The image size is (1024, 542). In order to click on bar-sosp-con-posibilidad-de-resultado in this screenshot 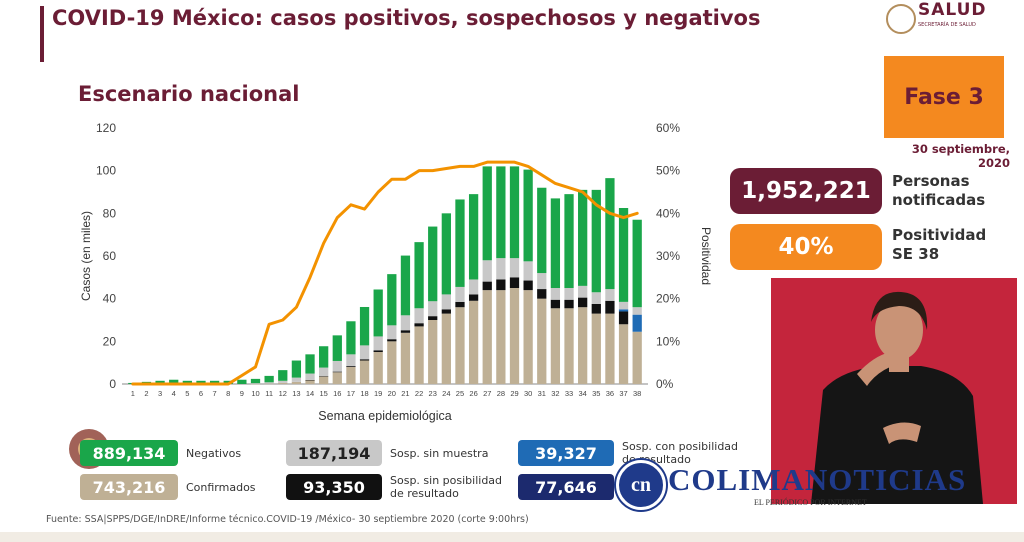, I will do `click(623, 310)`.